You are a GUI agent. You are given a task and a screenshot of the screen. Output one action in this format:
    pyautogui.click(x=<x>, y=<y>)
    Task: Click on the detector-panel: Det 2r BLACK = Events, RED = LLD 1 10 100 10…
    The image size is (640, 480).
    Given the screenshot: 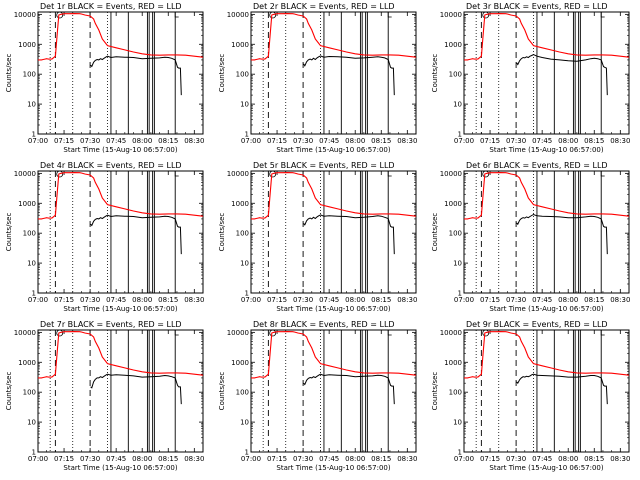 What is the action you would take?
    pyautogui.click(x=317, y=78)
    